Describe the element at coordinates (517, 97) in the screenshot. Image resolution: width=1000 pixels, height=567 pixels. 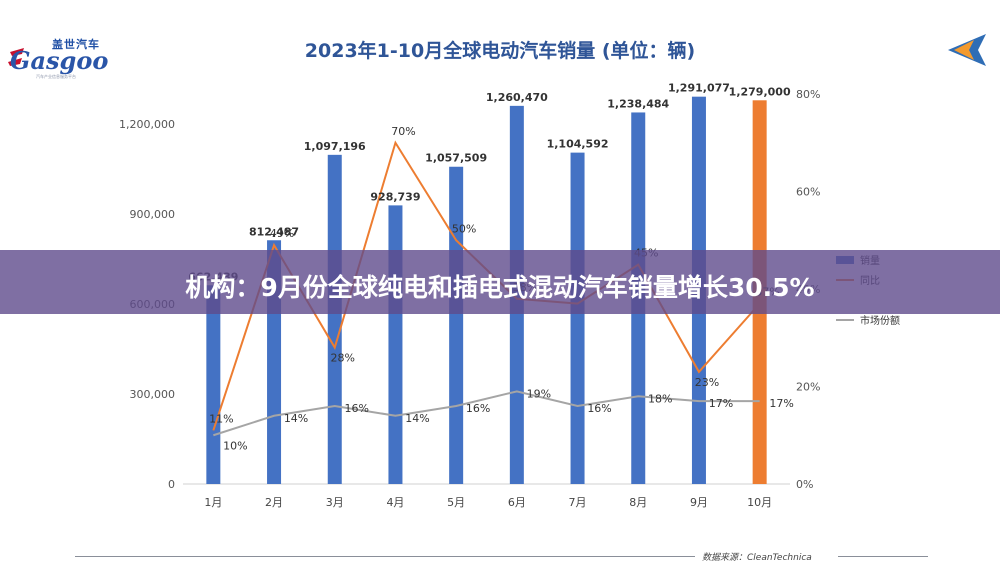
I see `bar-value-label: 1,260,470` at that location.